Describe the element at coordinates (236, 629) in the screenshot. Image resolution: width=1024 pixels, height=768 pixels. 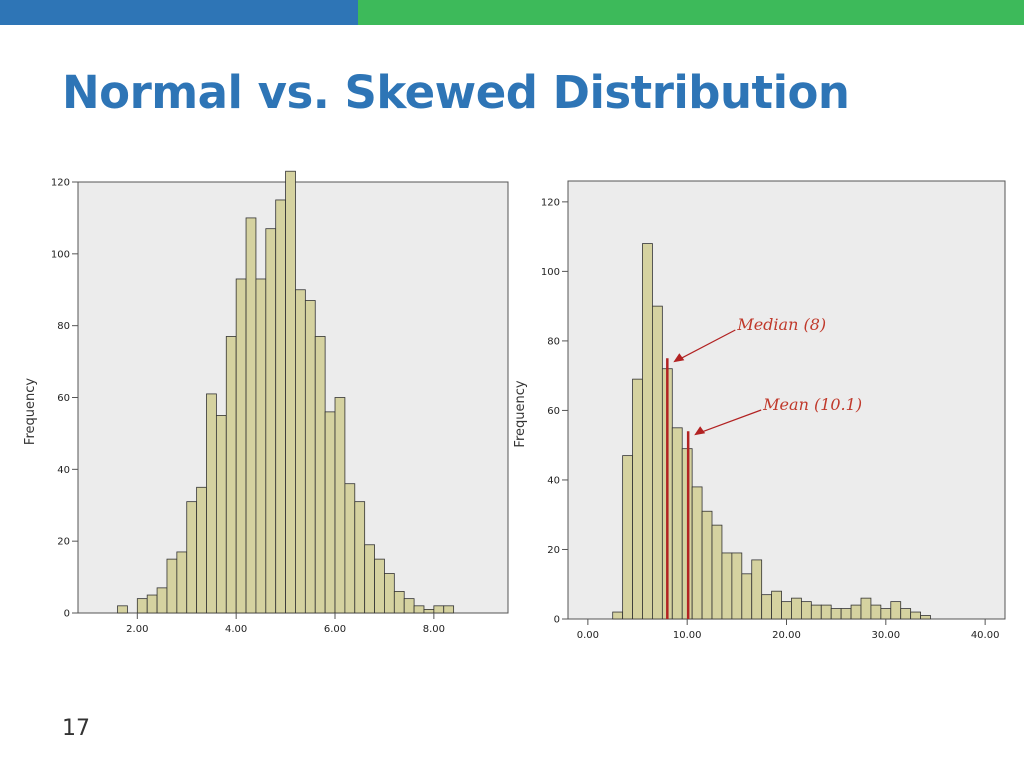
I see `x-tick-label: 4.00` at that location.